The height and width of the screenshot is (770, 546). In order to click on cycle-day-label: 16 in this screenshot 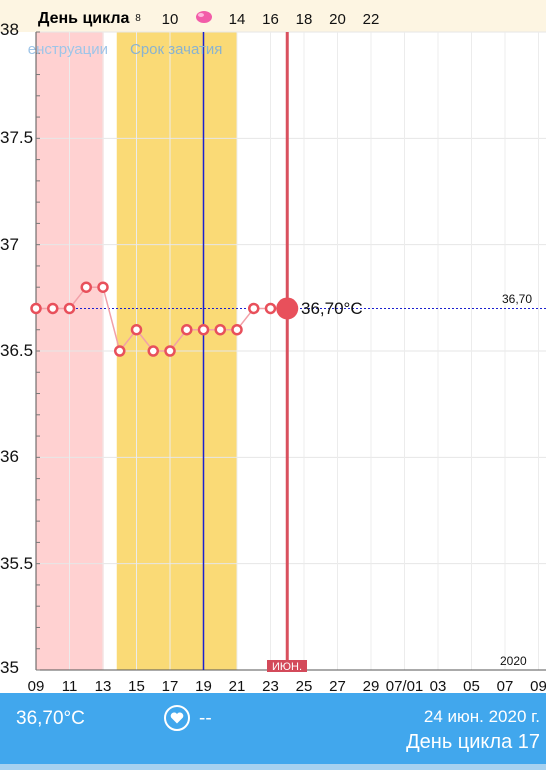, I will do `click(270, 19)`.